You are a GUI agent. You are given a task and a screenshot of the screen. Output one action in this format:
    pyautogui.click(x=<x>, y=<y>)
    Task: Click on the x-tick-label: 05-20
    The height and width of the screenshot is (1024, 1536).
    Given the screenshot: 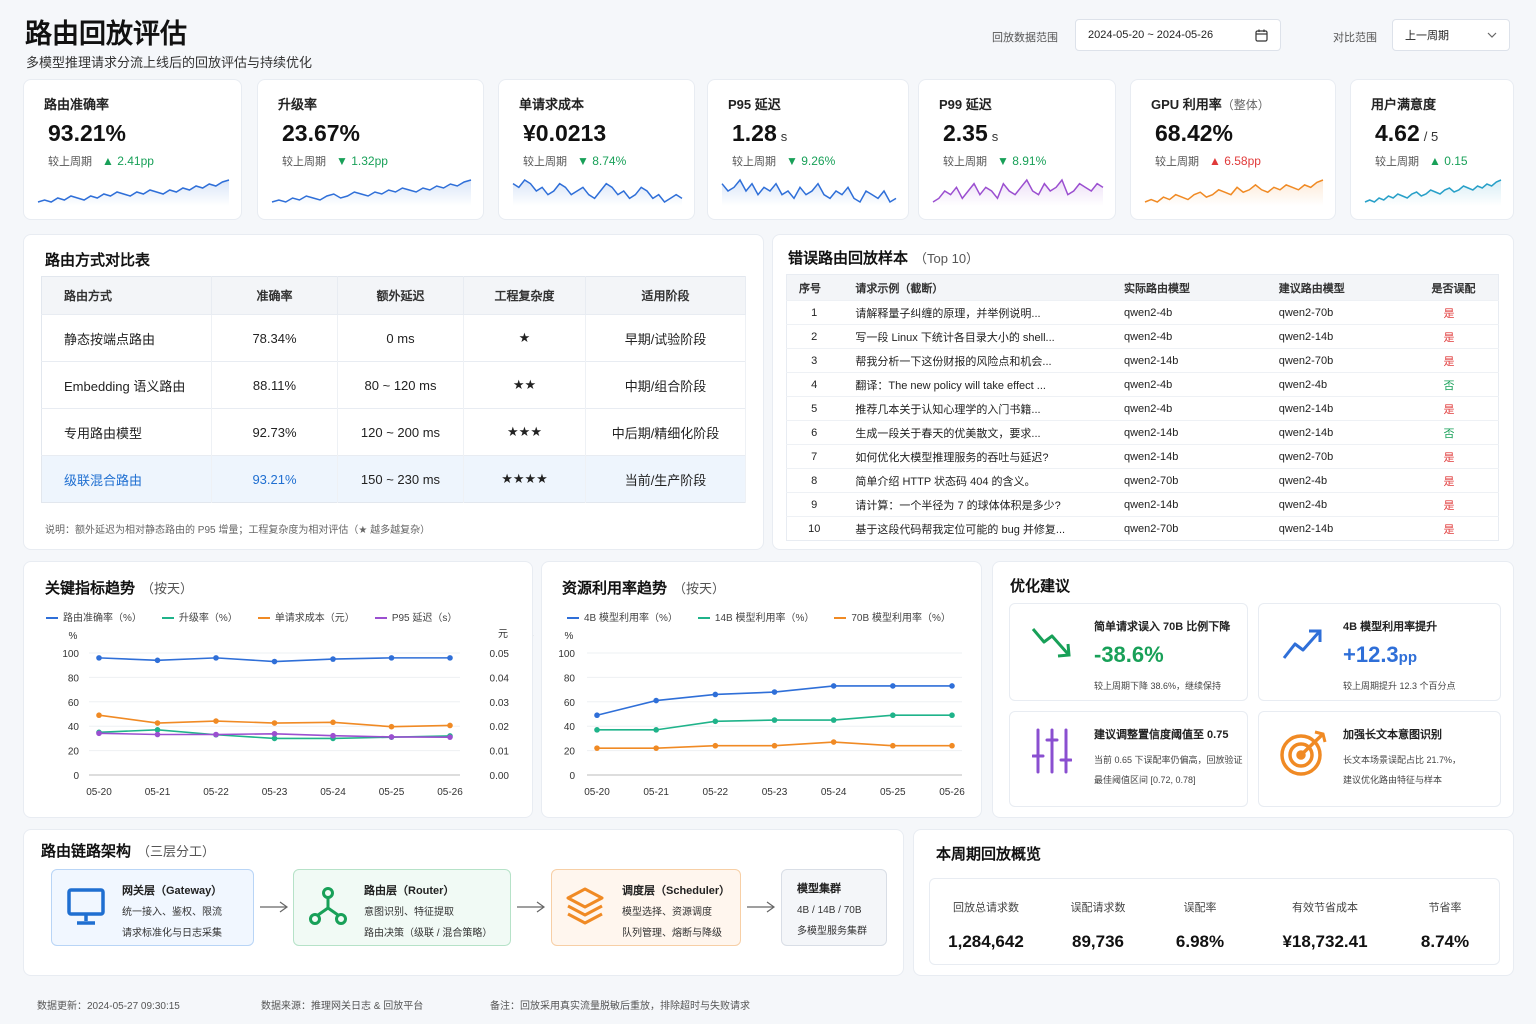 What is the action you would take?
    pyautogui.click(x=99, y=792)
    